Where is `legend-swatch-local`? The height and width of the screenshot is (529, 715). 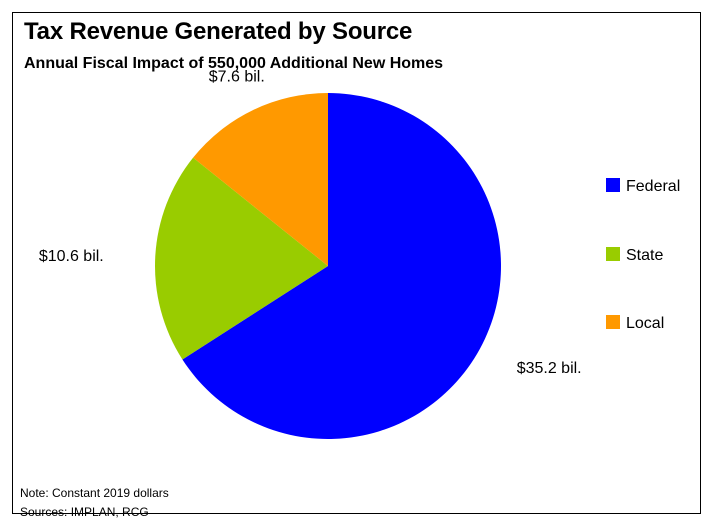 legend-swatch-local is located at coordinates (613, 322).